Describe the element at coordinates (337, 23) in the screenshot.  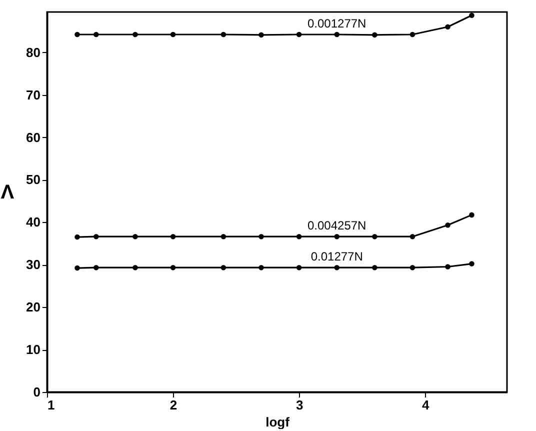
I see `series-label: 0.001277N` at that location.